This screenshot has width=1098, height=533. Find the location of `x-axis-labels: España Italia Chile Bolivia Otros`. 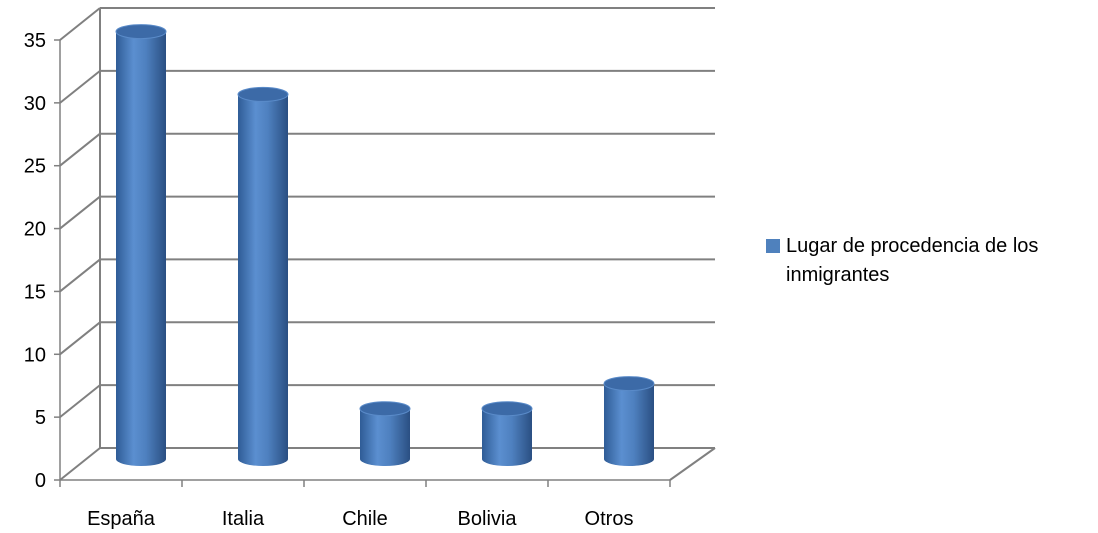

x-axis-labels: España Italia Chile Bolivia Otros is located at coordinates (365, 505).